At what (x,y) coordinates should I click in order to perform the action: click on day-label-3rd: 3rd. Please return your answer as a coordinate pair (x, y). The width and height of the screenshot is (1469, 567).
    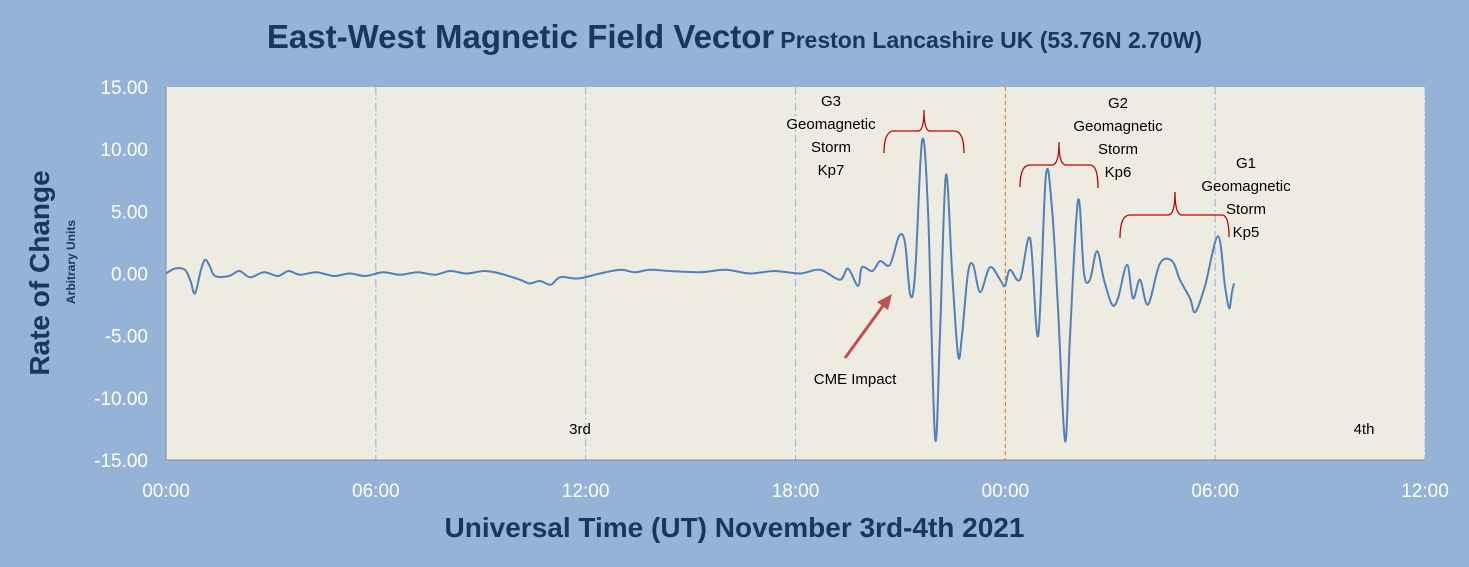
    Looking at the image, I should click on (580, 429).